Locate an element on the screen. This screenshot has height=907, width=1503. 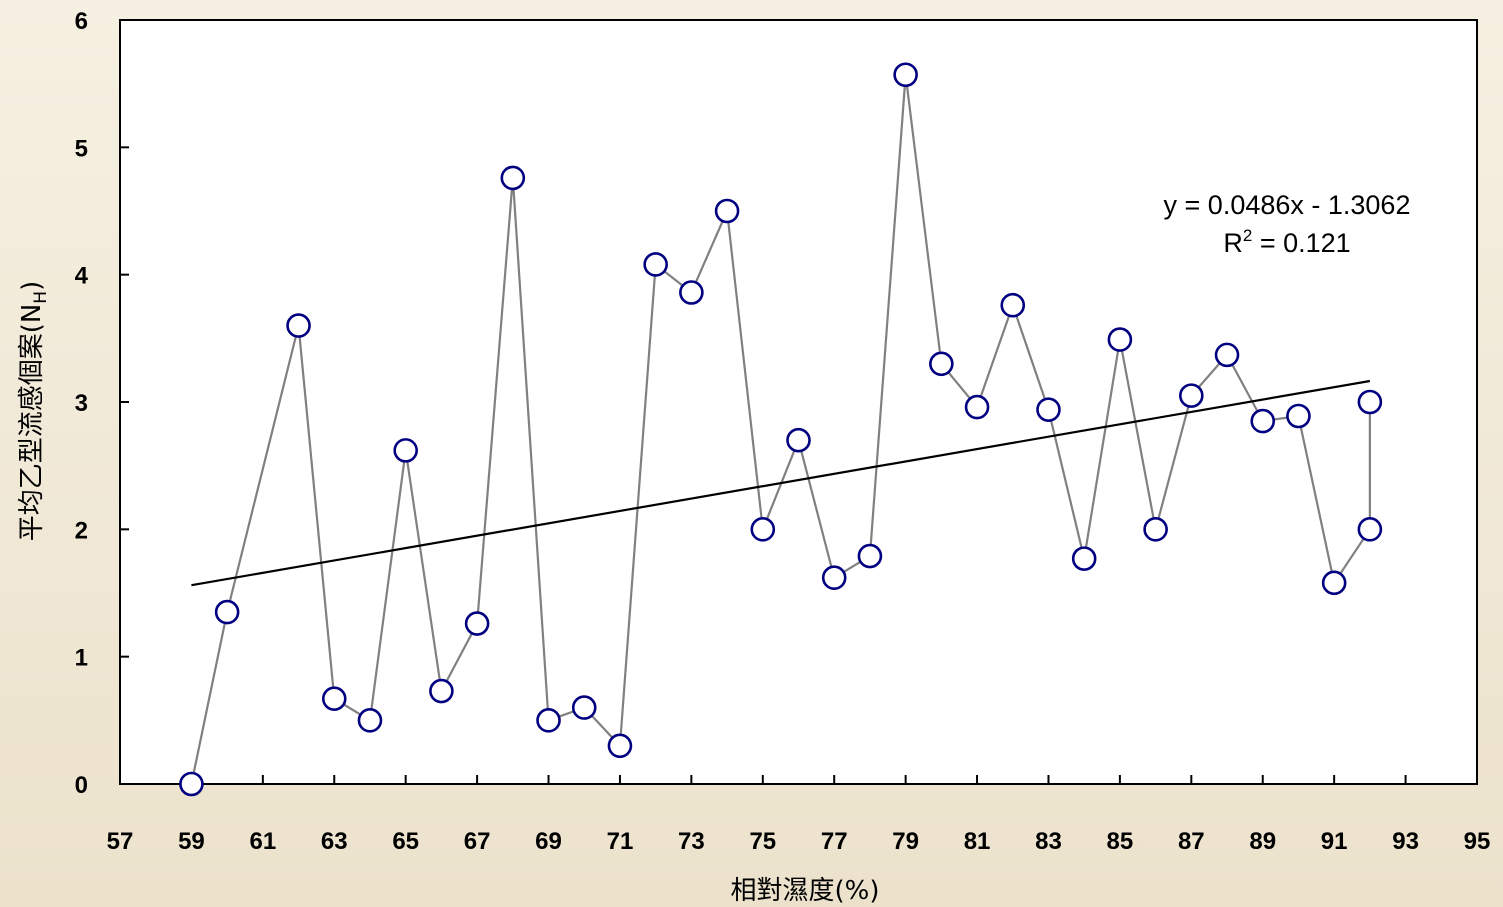
x-axis-title: 相對濕度(%) is located at coordinates (805, 891).